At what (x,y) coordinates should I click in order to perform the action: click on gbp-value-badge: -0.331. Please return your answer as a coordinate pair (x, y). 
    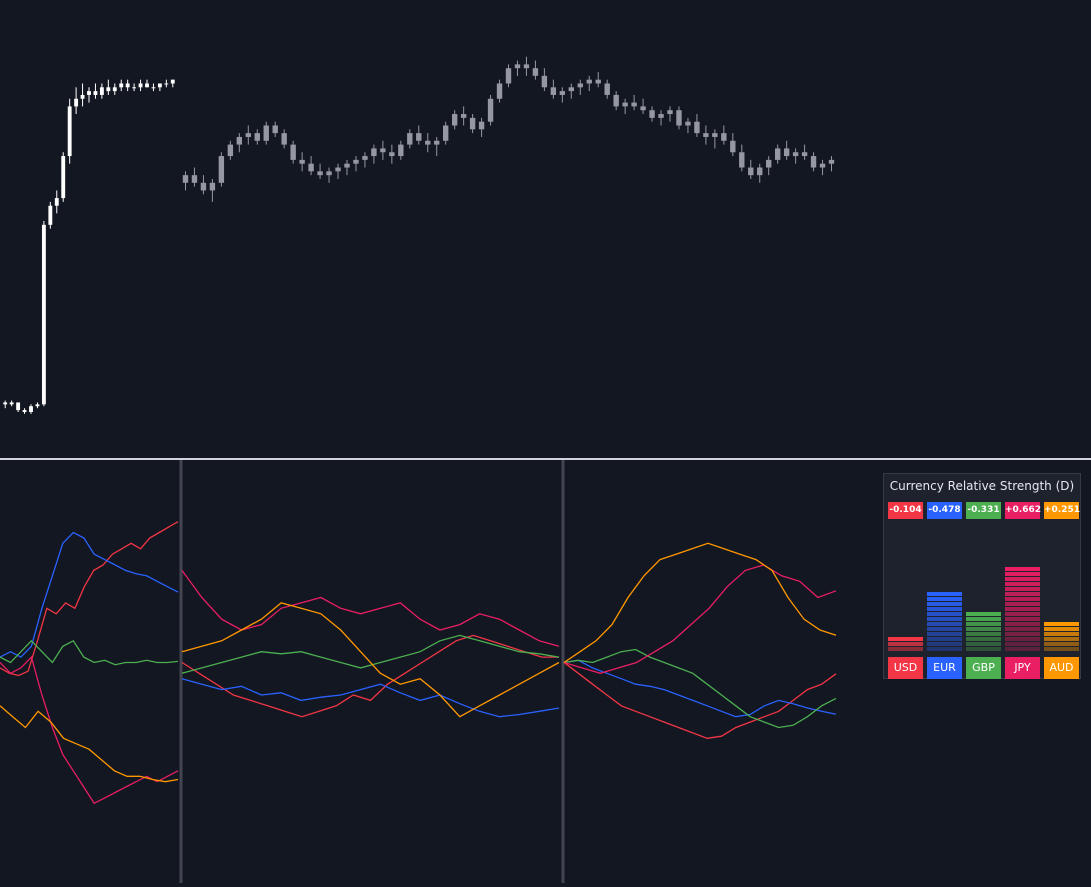
    Looking at the image, I should click on (983, 510).